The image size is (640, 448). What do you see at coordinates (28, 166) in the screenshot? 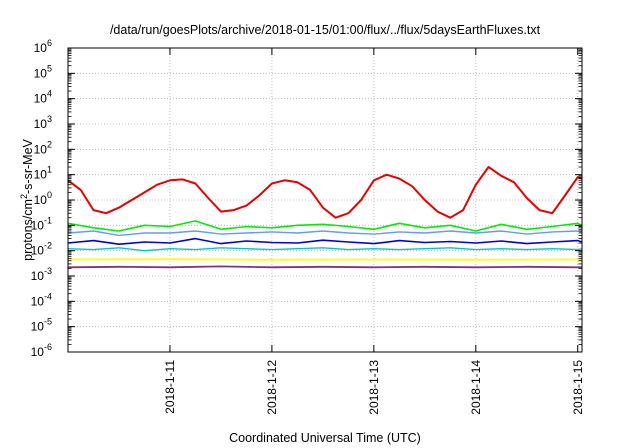
I see `y-axis-label-rest: -s-sr-MeV` at bounding box center [28, 166].